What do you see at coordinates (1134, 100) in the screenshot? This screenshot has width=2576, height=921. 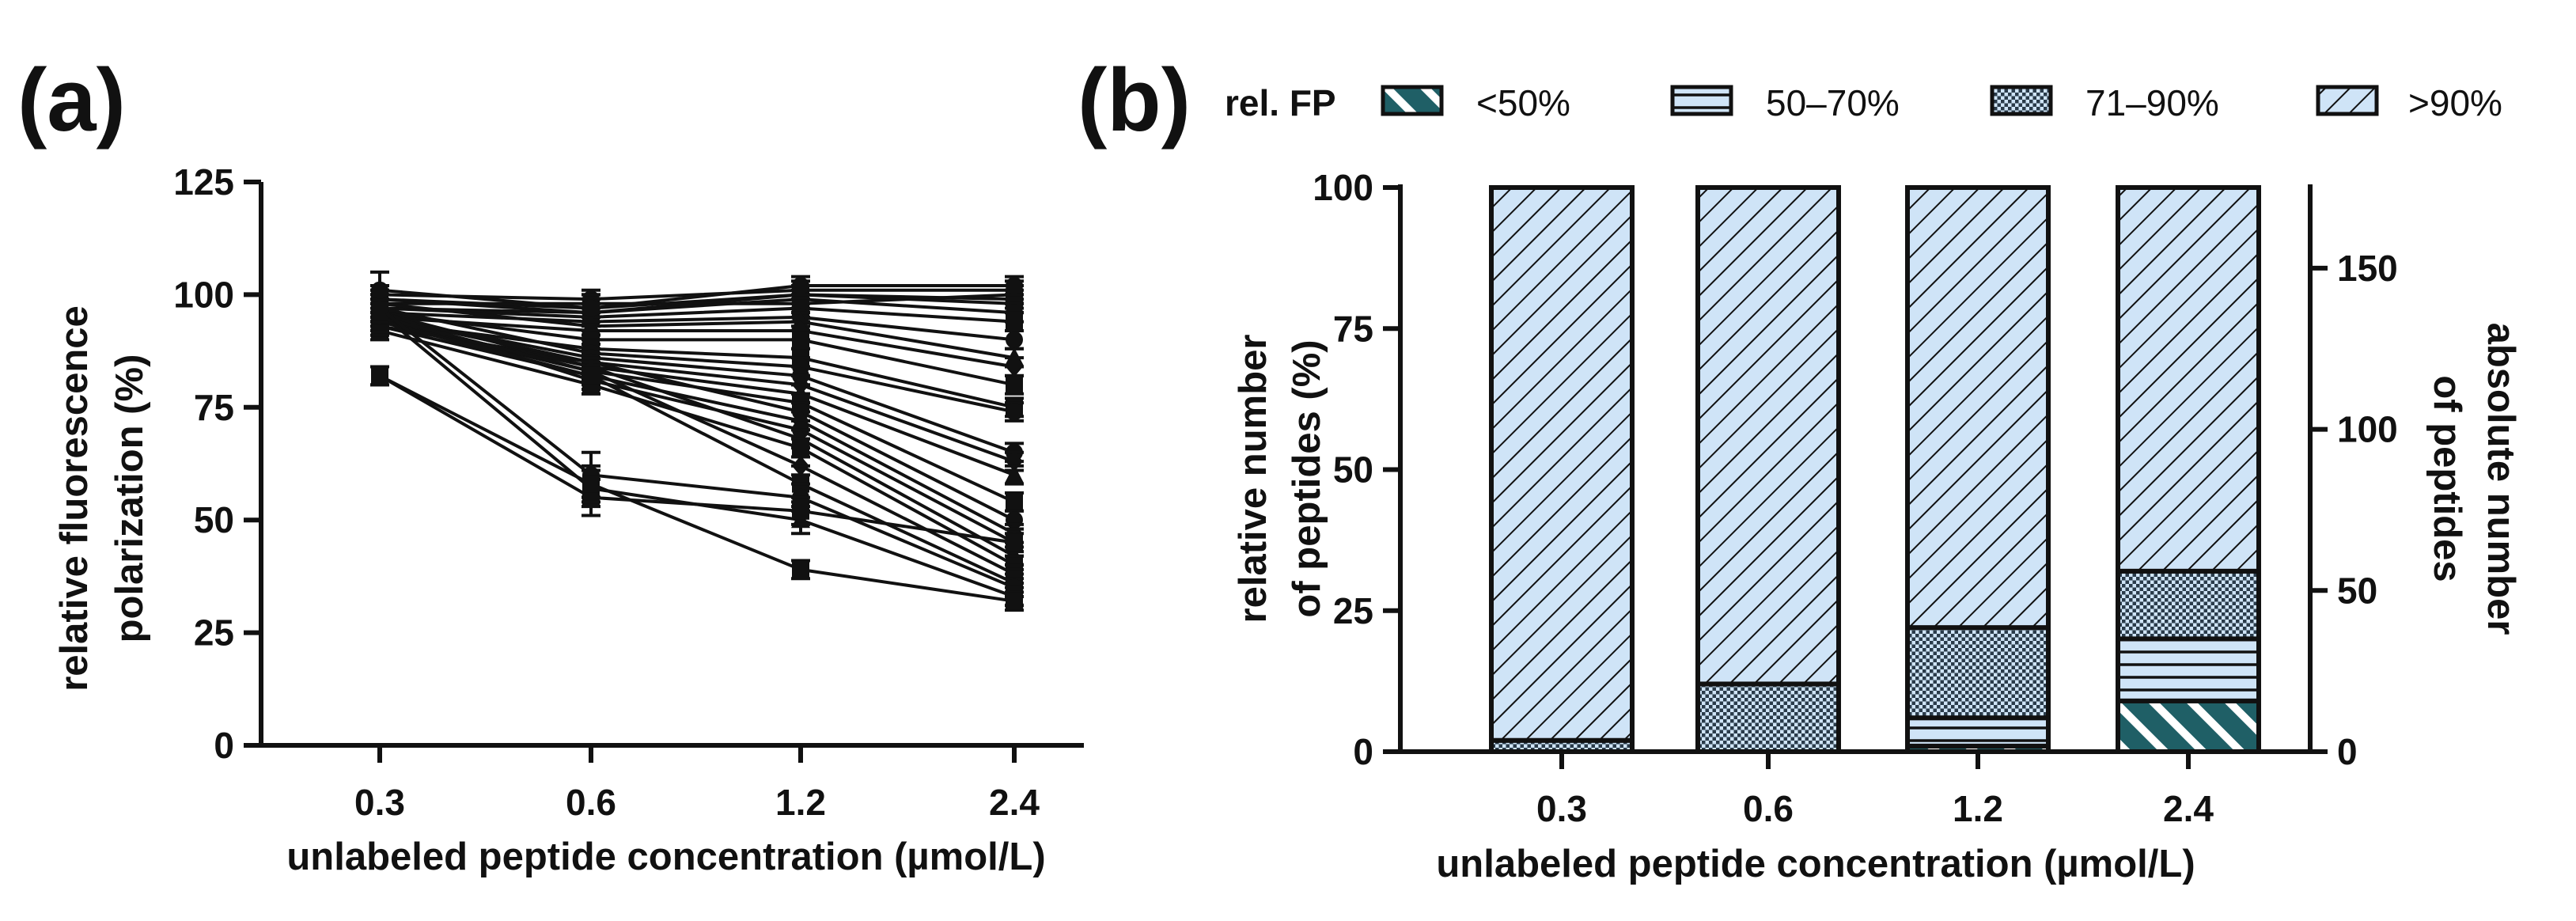 I see `panel-b-label: (b)` at bounding box center [1134, 100].